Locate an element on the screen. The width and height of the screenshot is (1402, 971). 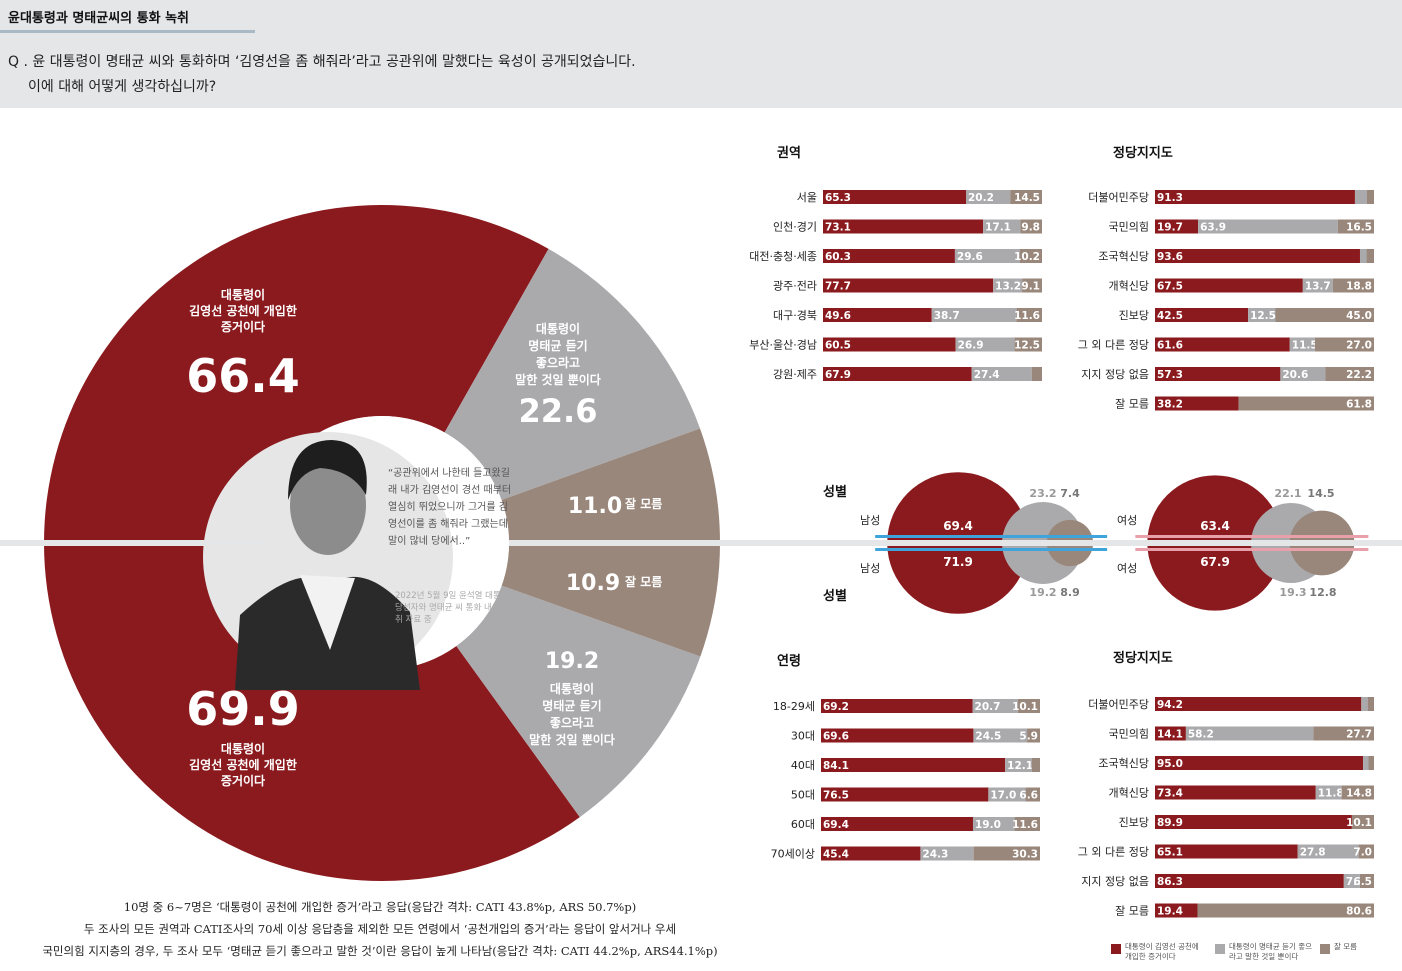
bar-seg-서울-0 is located at coordinates (895, 197).